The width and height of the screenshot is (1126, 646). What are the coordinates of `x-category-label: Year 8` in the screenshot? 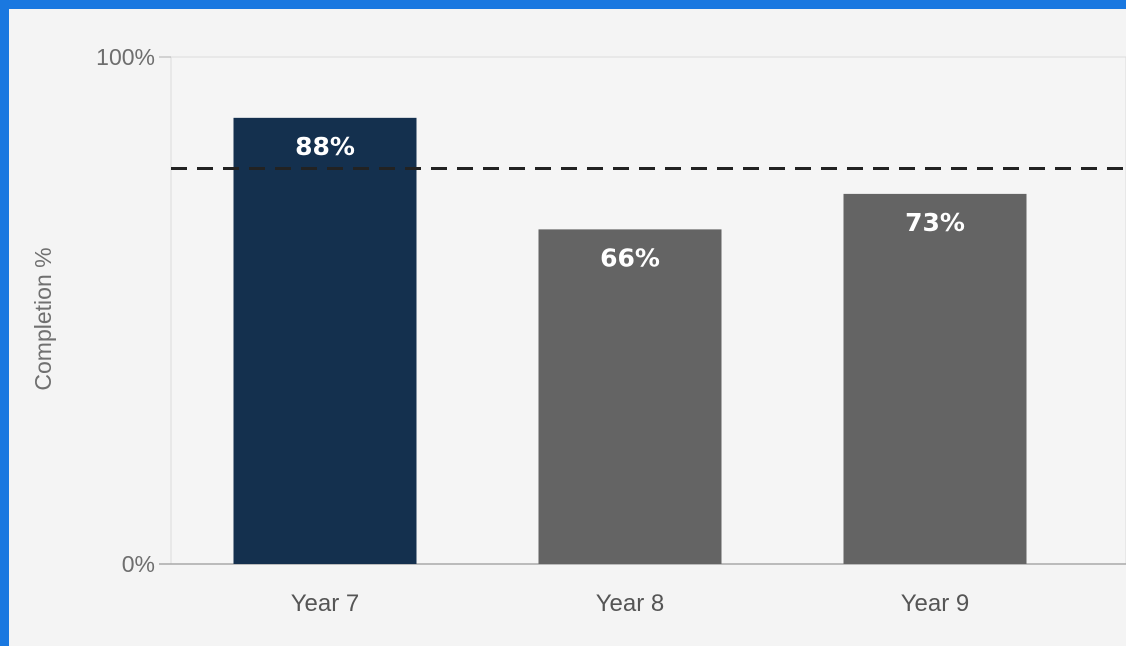 It's located at (630, 603).